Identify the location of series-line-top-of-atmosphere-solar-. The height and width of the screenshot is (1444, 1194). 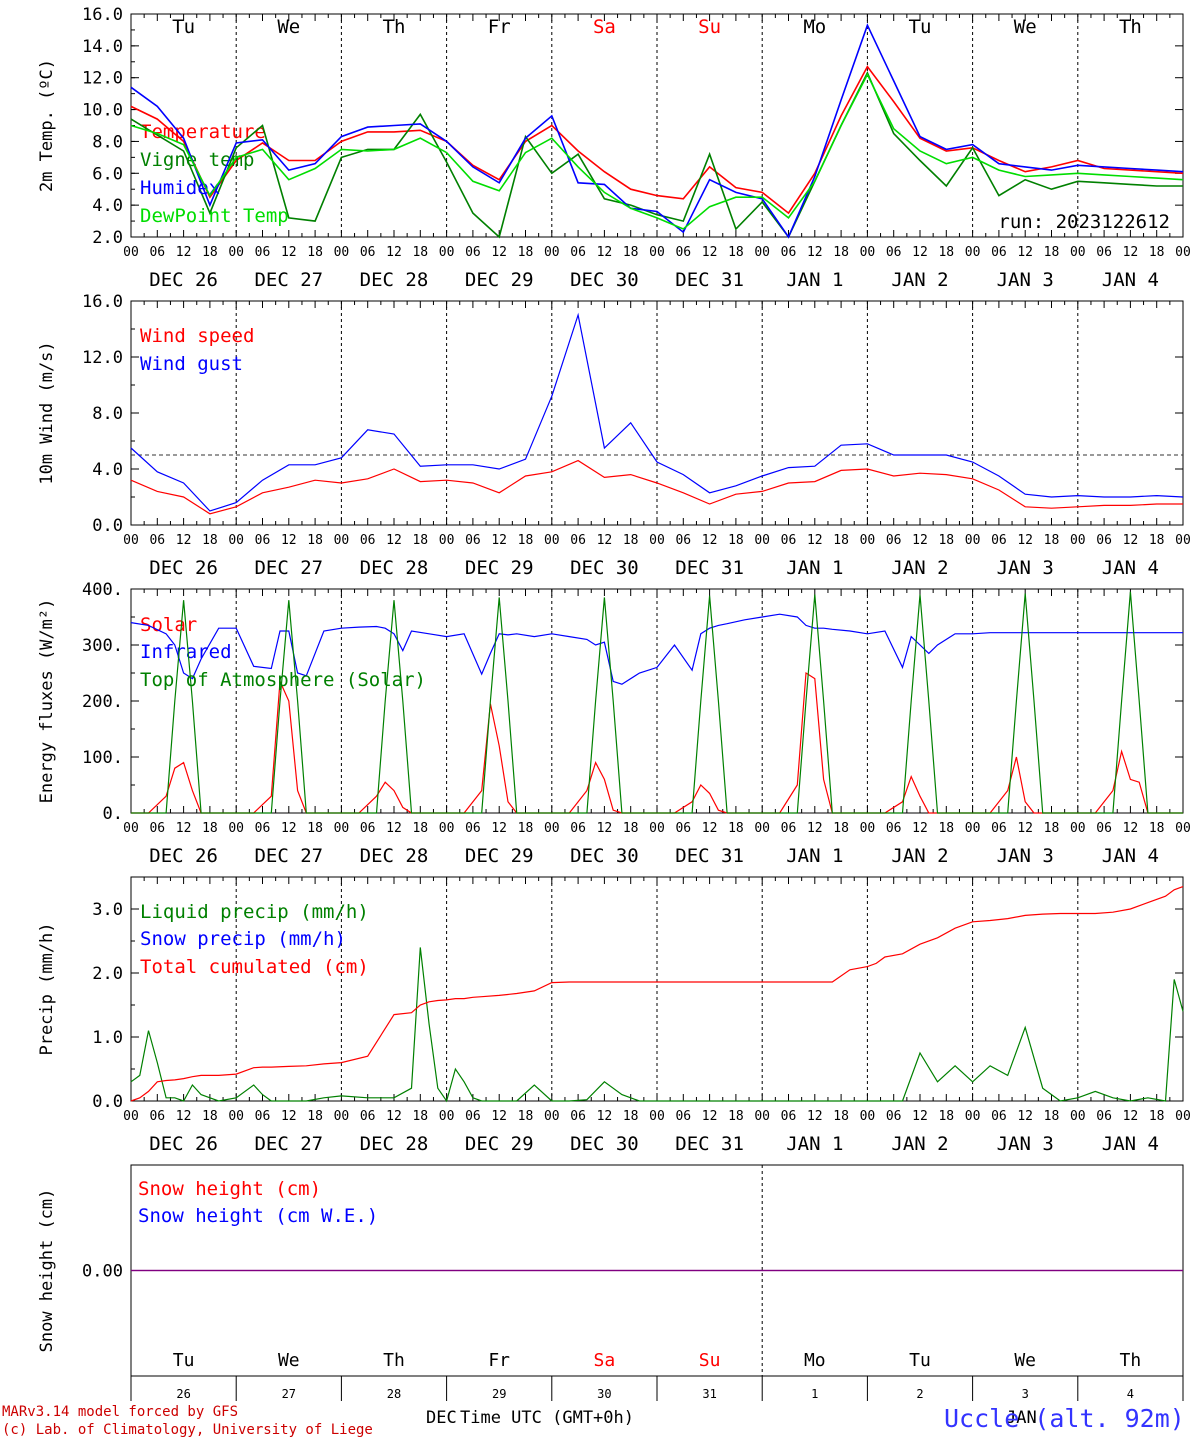
(657, 702).